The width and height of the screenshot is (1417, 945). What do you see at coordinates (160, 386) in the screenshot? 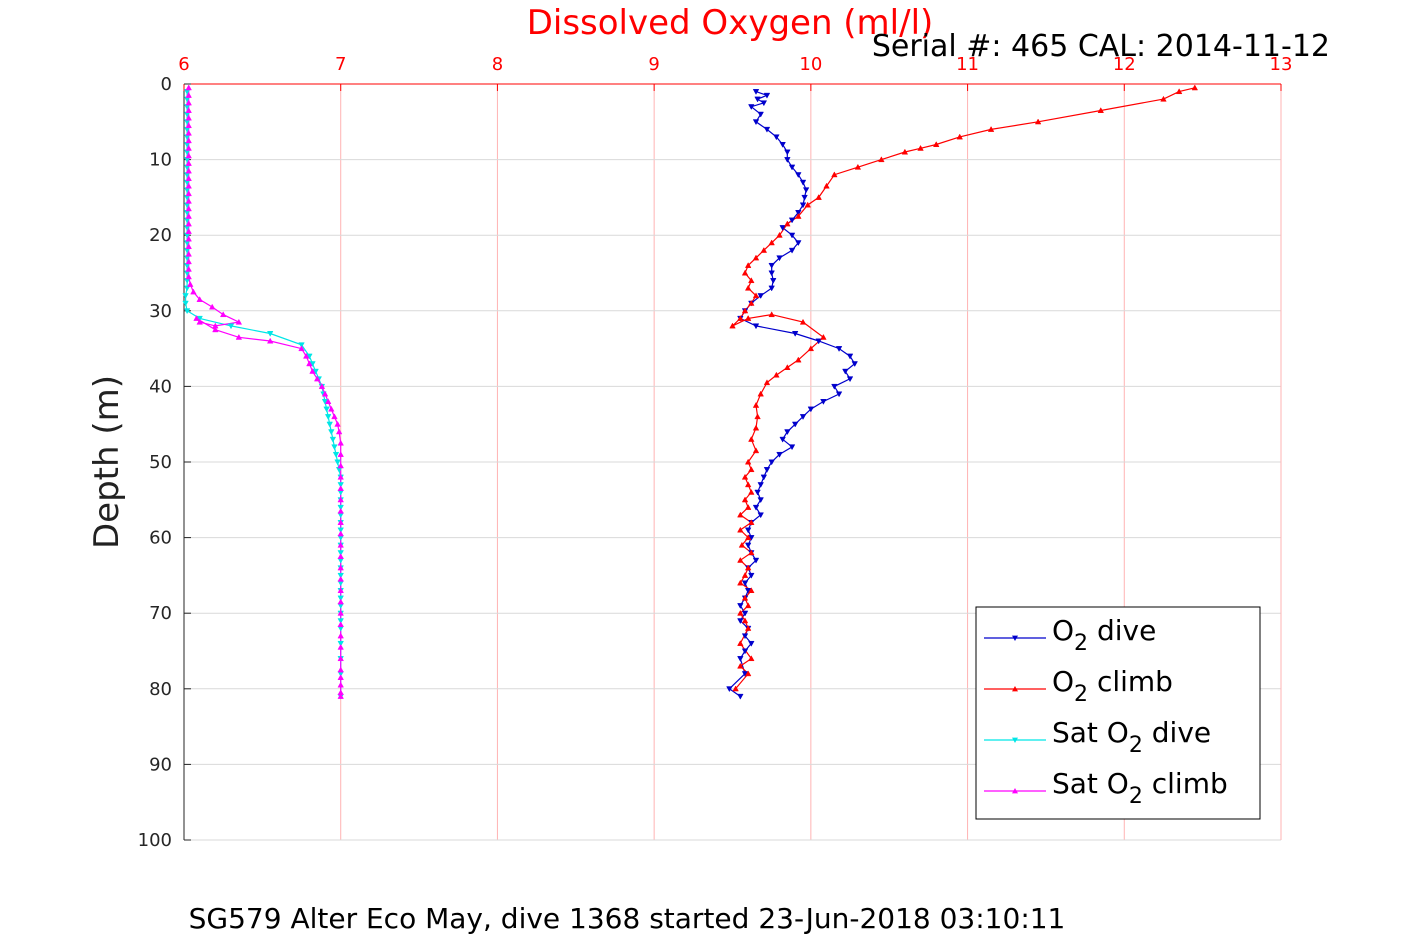
I see `y-tick-label: 40` at bounding box center [160, 386].